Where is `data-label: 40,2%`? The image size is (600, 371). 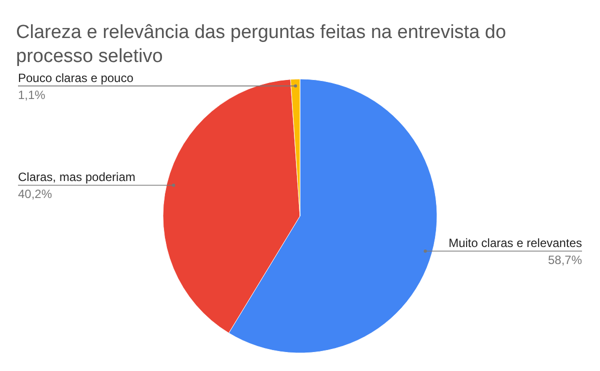 data-label: 40,2% is located at coordinates (35, 194).